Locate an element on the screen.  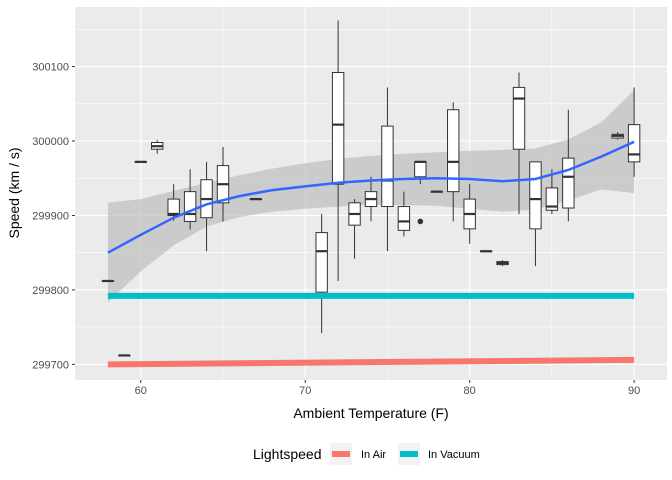
y-axis-ticks: 299700 299800 299900 300000 300100 is located at coordinates (53, 216).